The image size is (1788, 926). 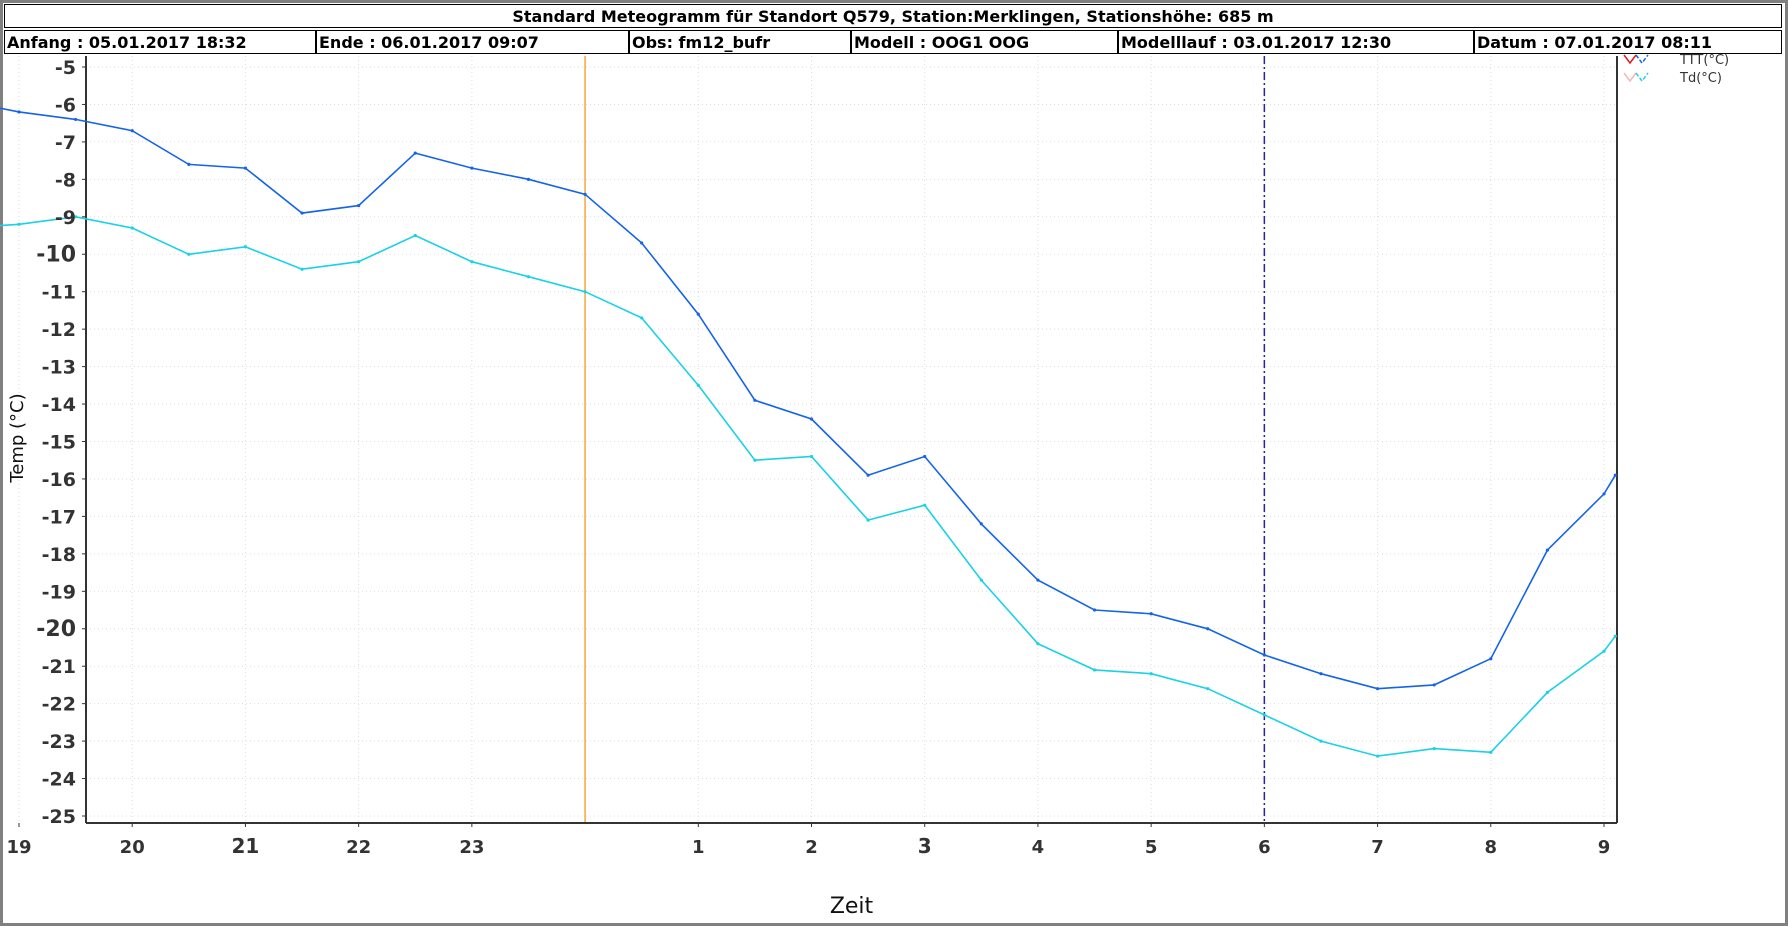 I want to click on y-tick-label: -14, so click(x=59, y=405).